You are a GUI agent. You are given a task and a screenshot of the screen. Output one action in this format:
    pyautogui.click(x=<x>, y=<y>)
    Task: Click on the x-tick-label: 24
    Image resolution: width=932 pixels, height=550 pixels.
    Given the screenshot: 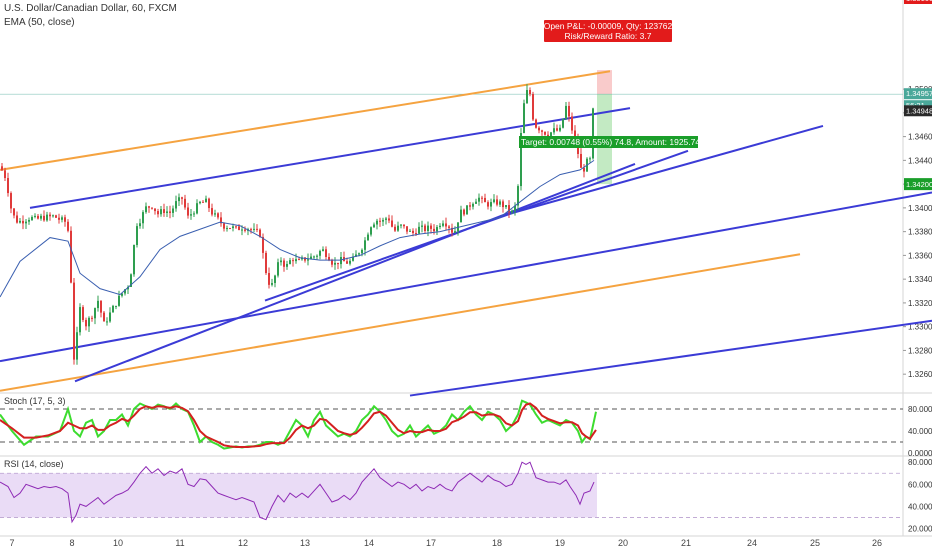 What is the action you would take?
    pyautogui.click(x=752, y=543)
    